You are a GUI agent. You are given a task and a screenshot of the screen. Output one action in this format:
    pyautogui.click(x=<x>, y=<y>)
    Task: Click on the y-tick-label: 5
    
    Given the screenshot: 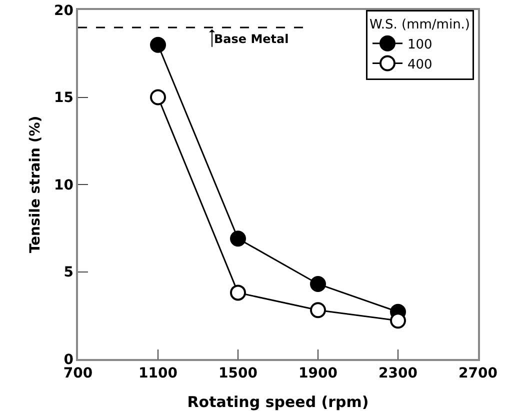 What is the action you would take?
    pyautogui.click(x=69, y=272)
    